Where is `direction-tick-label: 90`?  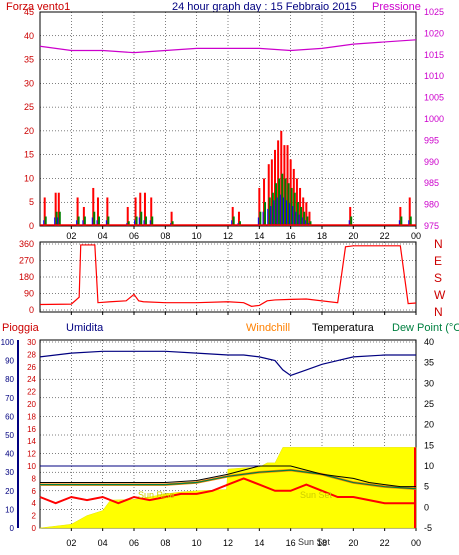 direction-tick-label: 90 is located at coordinates (29, 294).